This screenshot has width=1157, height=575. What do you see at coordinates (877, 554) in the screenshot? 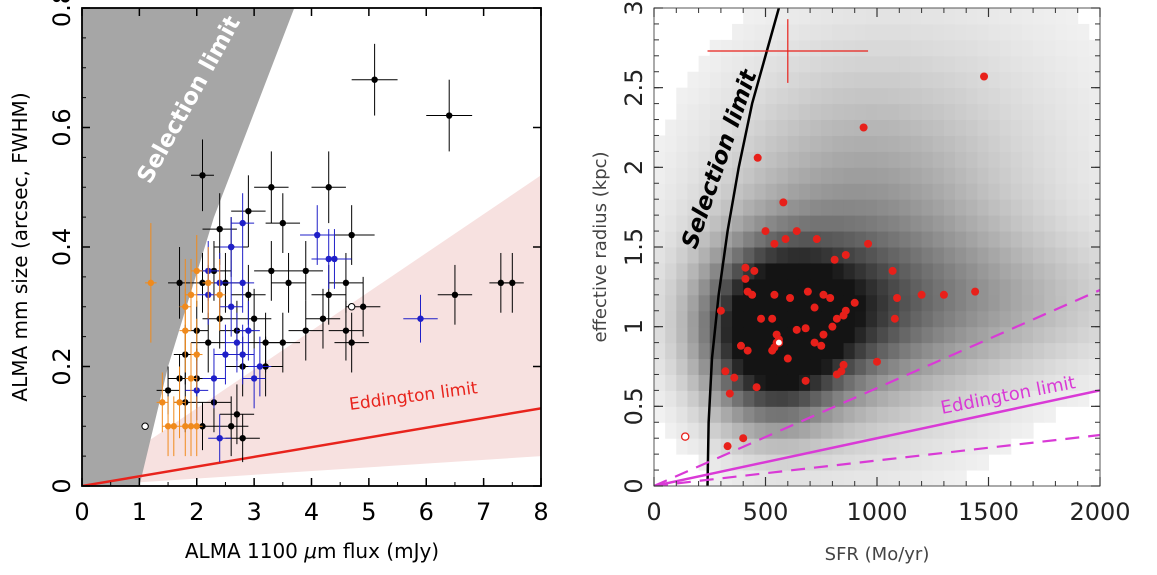
I see `right-x-axis-label: SFR (Mo/yr)` at bounding box center [877, 554].